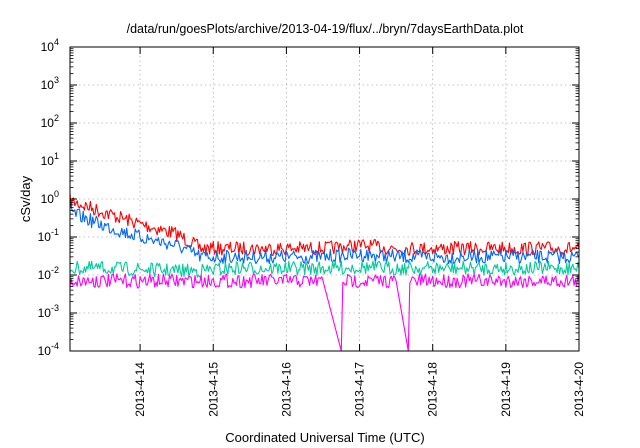  What do you see at coordinates (324, 437) in the screenshot?
I see `x-axis-label: Coordinated Universal Time (UTC)` at bounding box center [324, 437].